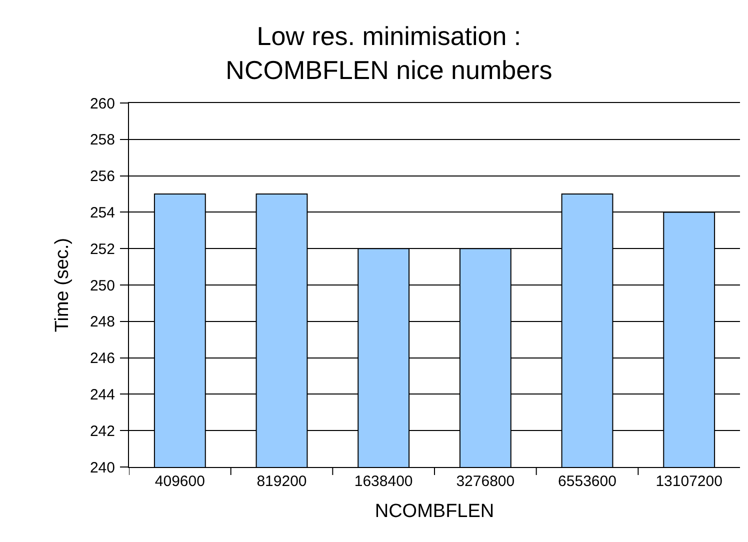 The image size is (748, 542). I want to click on y-tick-label: 256, so click(102, 177).